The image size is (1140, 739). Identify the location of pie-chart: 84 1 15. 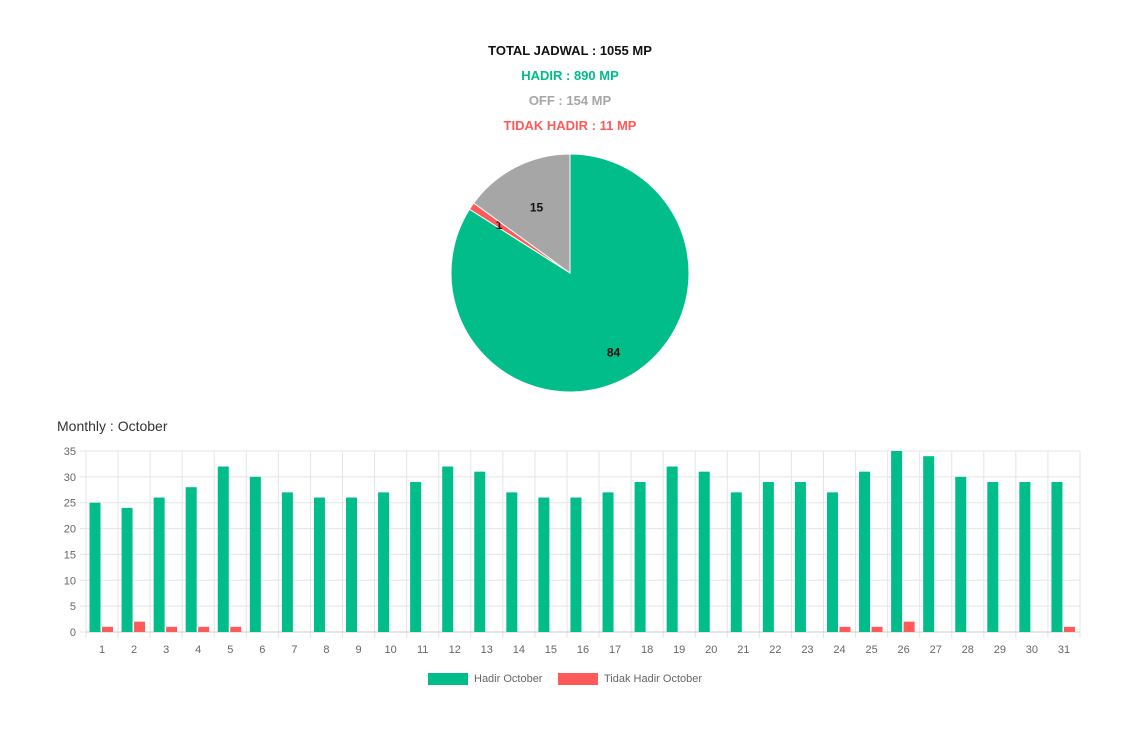
(570, 273).